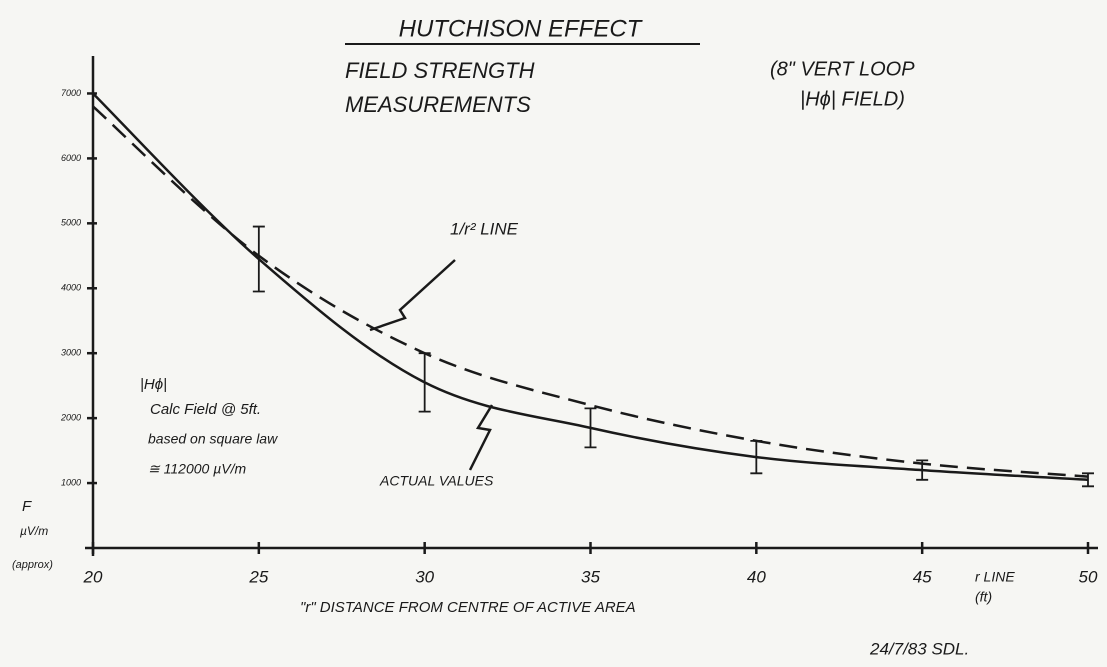 This screenshot has width=1107, height=667. I want to click on y-tick-label: 3000, so click(71, 353).